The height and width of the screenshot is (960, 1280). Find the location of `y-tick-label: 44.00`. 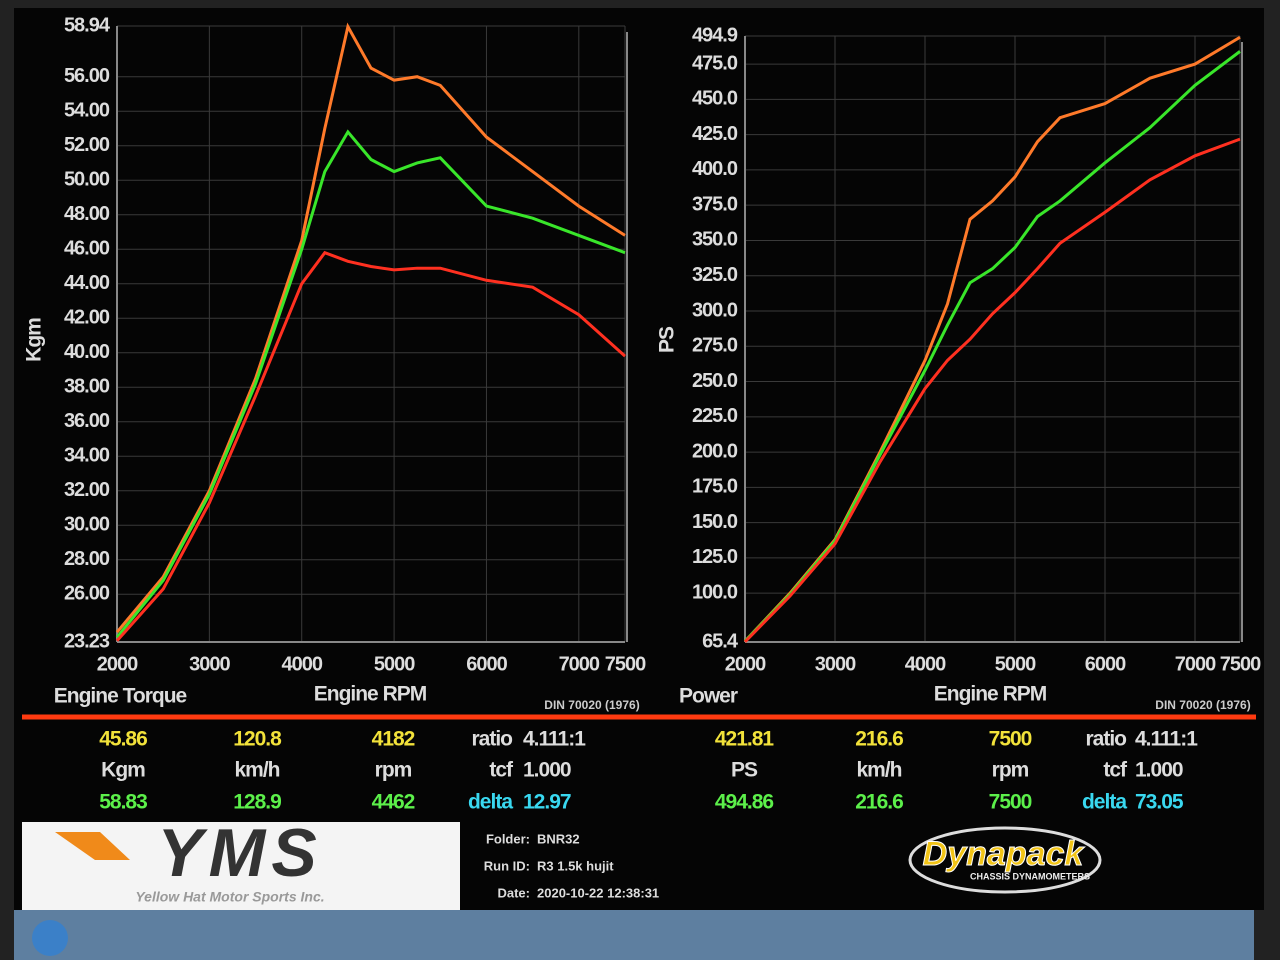

y-tick-label: 44.00 is located at coordinates (87, 283).